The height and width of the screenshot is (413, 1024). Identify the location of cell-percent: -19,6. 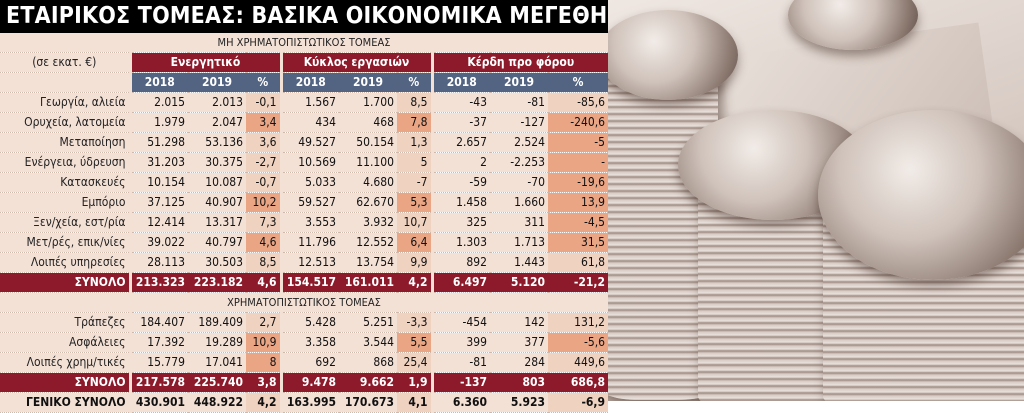
(578, 182).